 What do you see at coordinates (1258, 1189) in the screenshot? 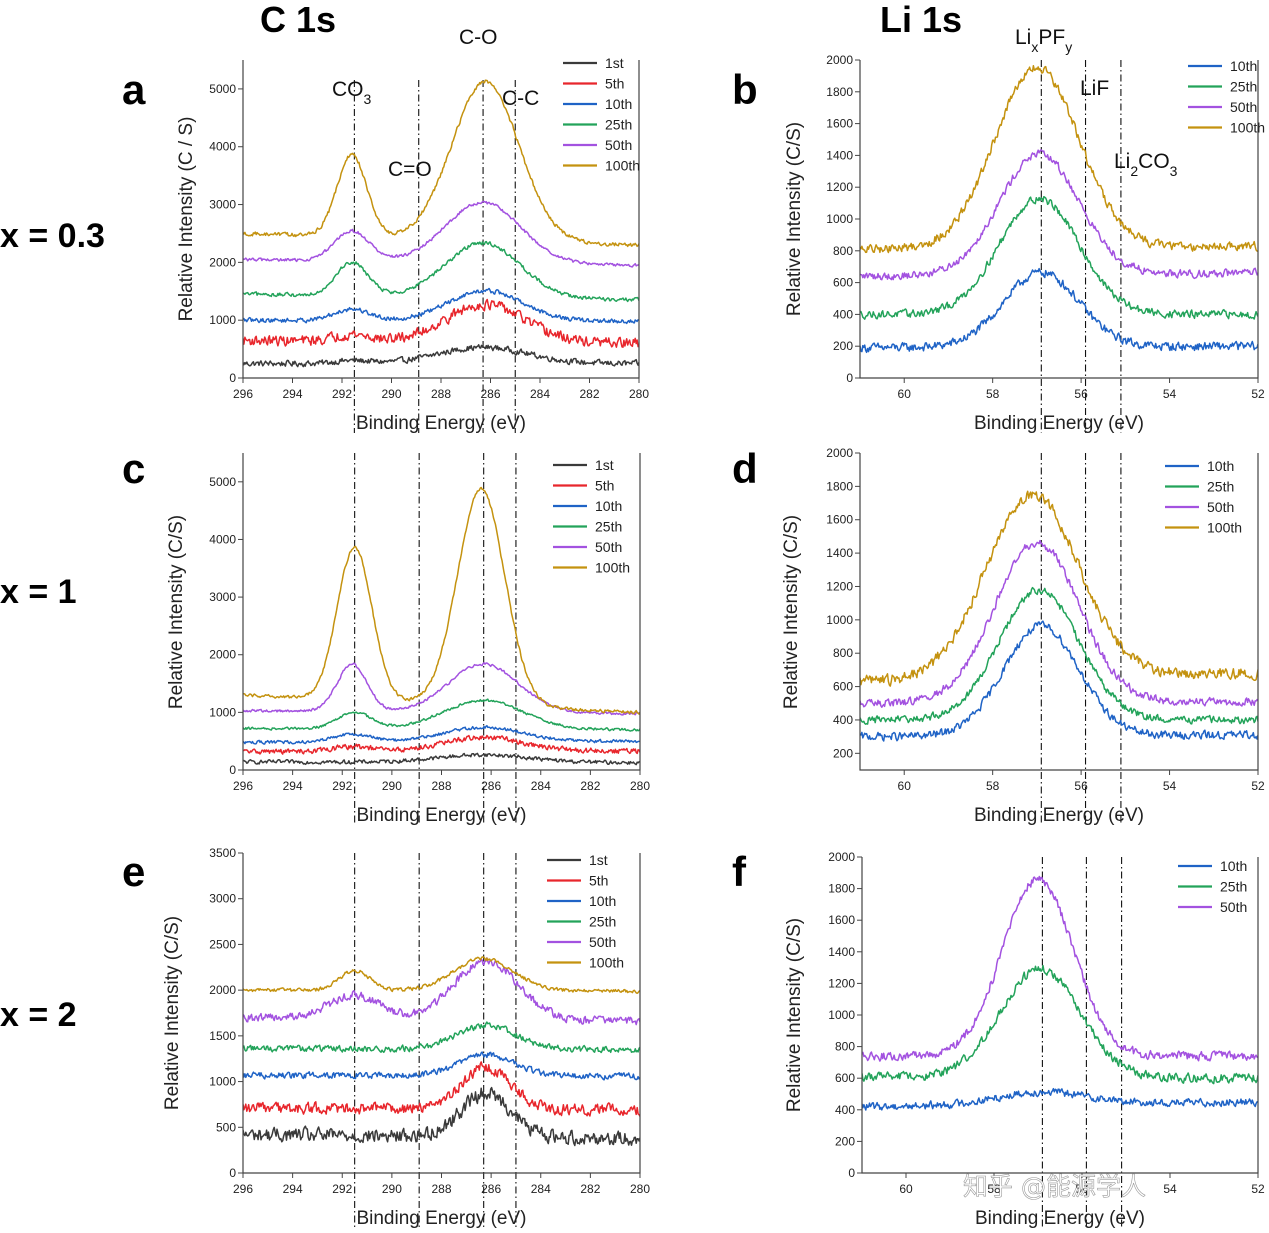
I see `x-tick-label-f: 52` at bounding box center [1258, 1189].